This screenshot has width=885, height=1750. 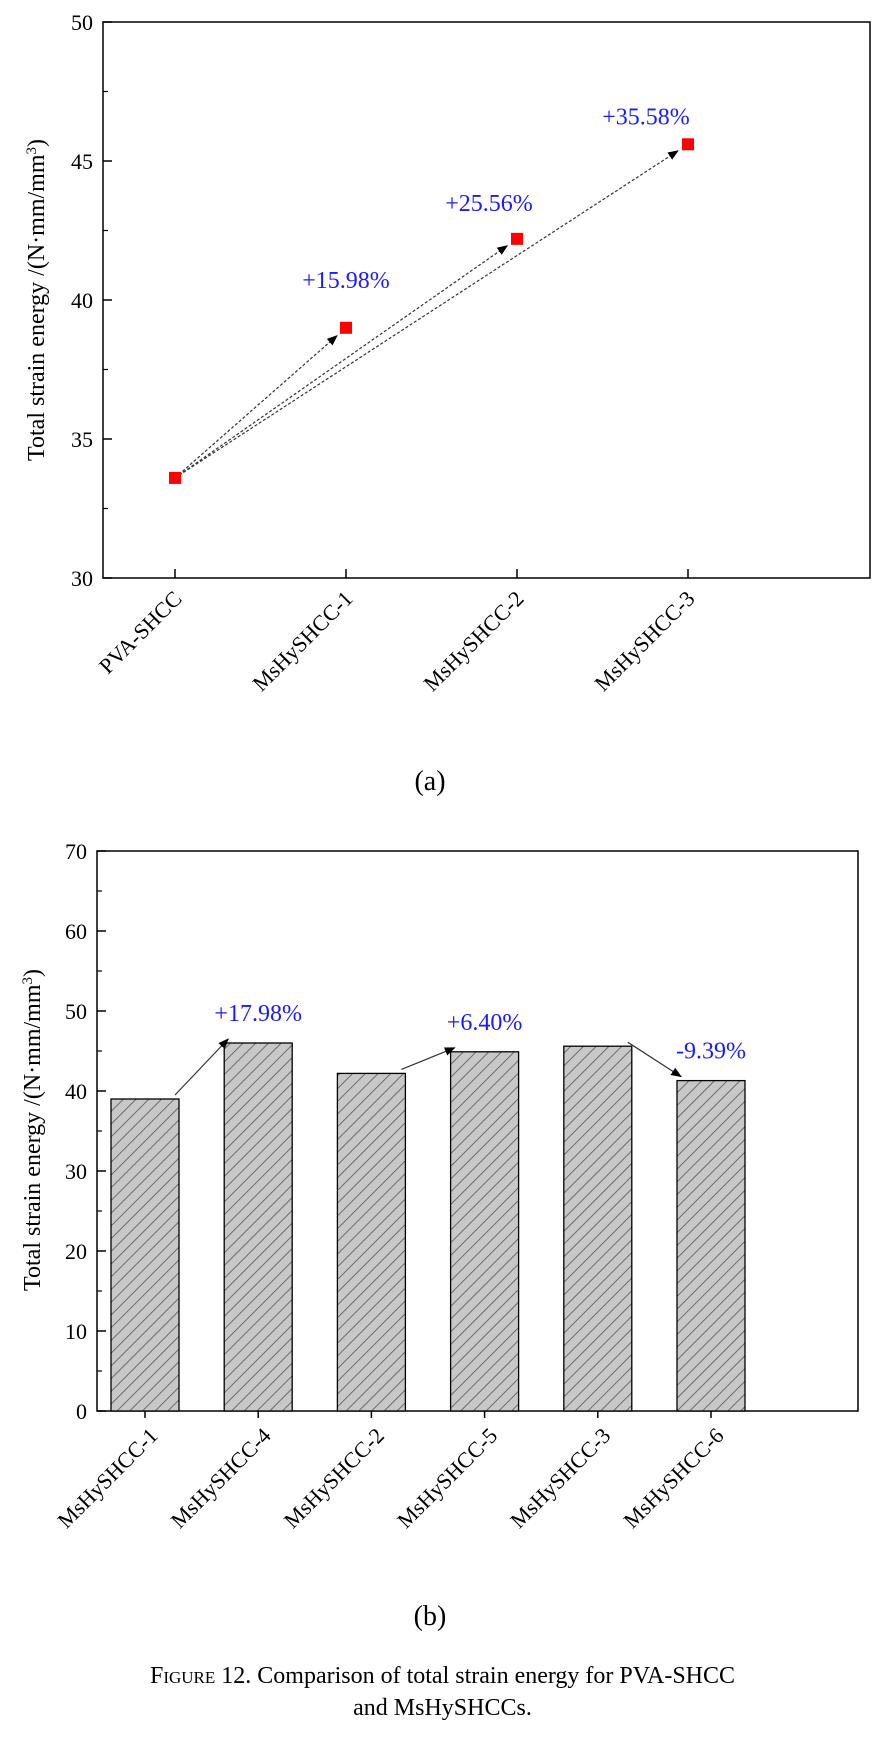 What do you see at coordinates (76, 1171) in the screenshot?
I see `panel-b-y-tick-label: 30` at bounding box center [76, 1171].